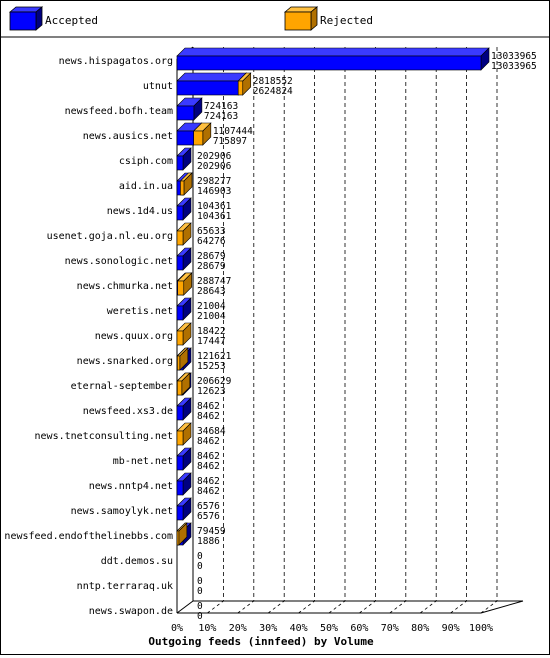 This screenshot has width=550, height=658. Describe the element at coordinates (208, 516) in the screenshot. I see `value-label-accepted: 6576` at that location.